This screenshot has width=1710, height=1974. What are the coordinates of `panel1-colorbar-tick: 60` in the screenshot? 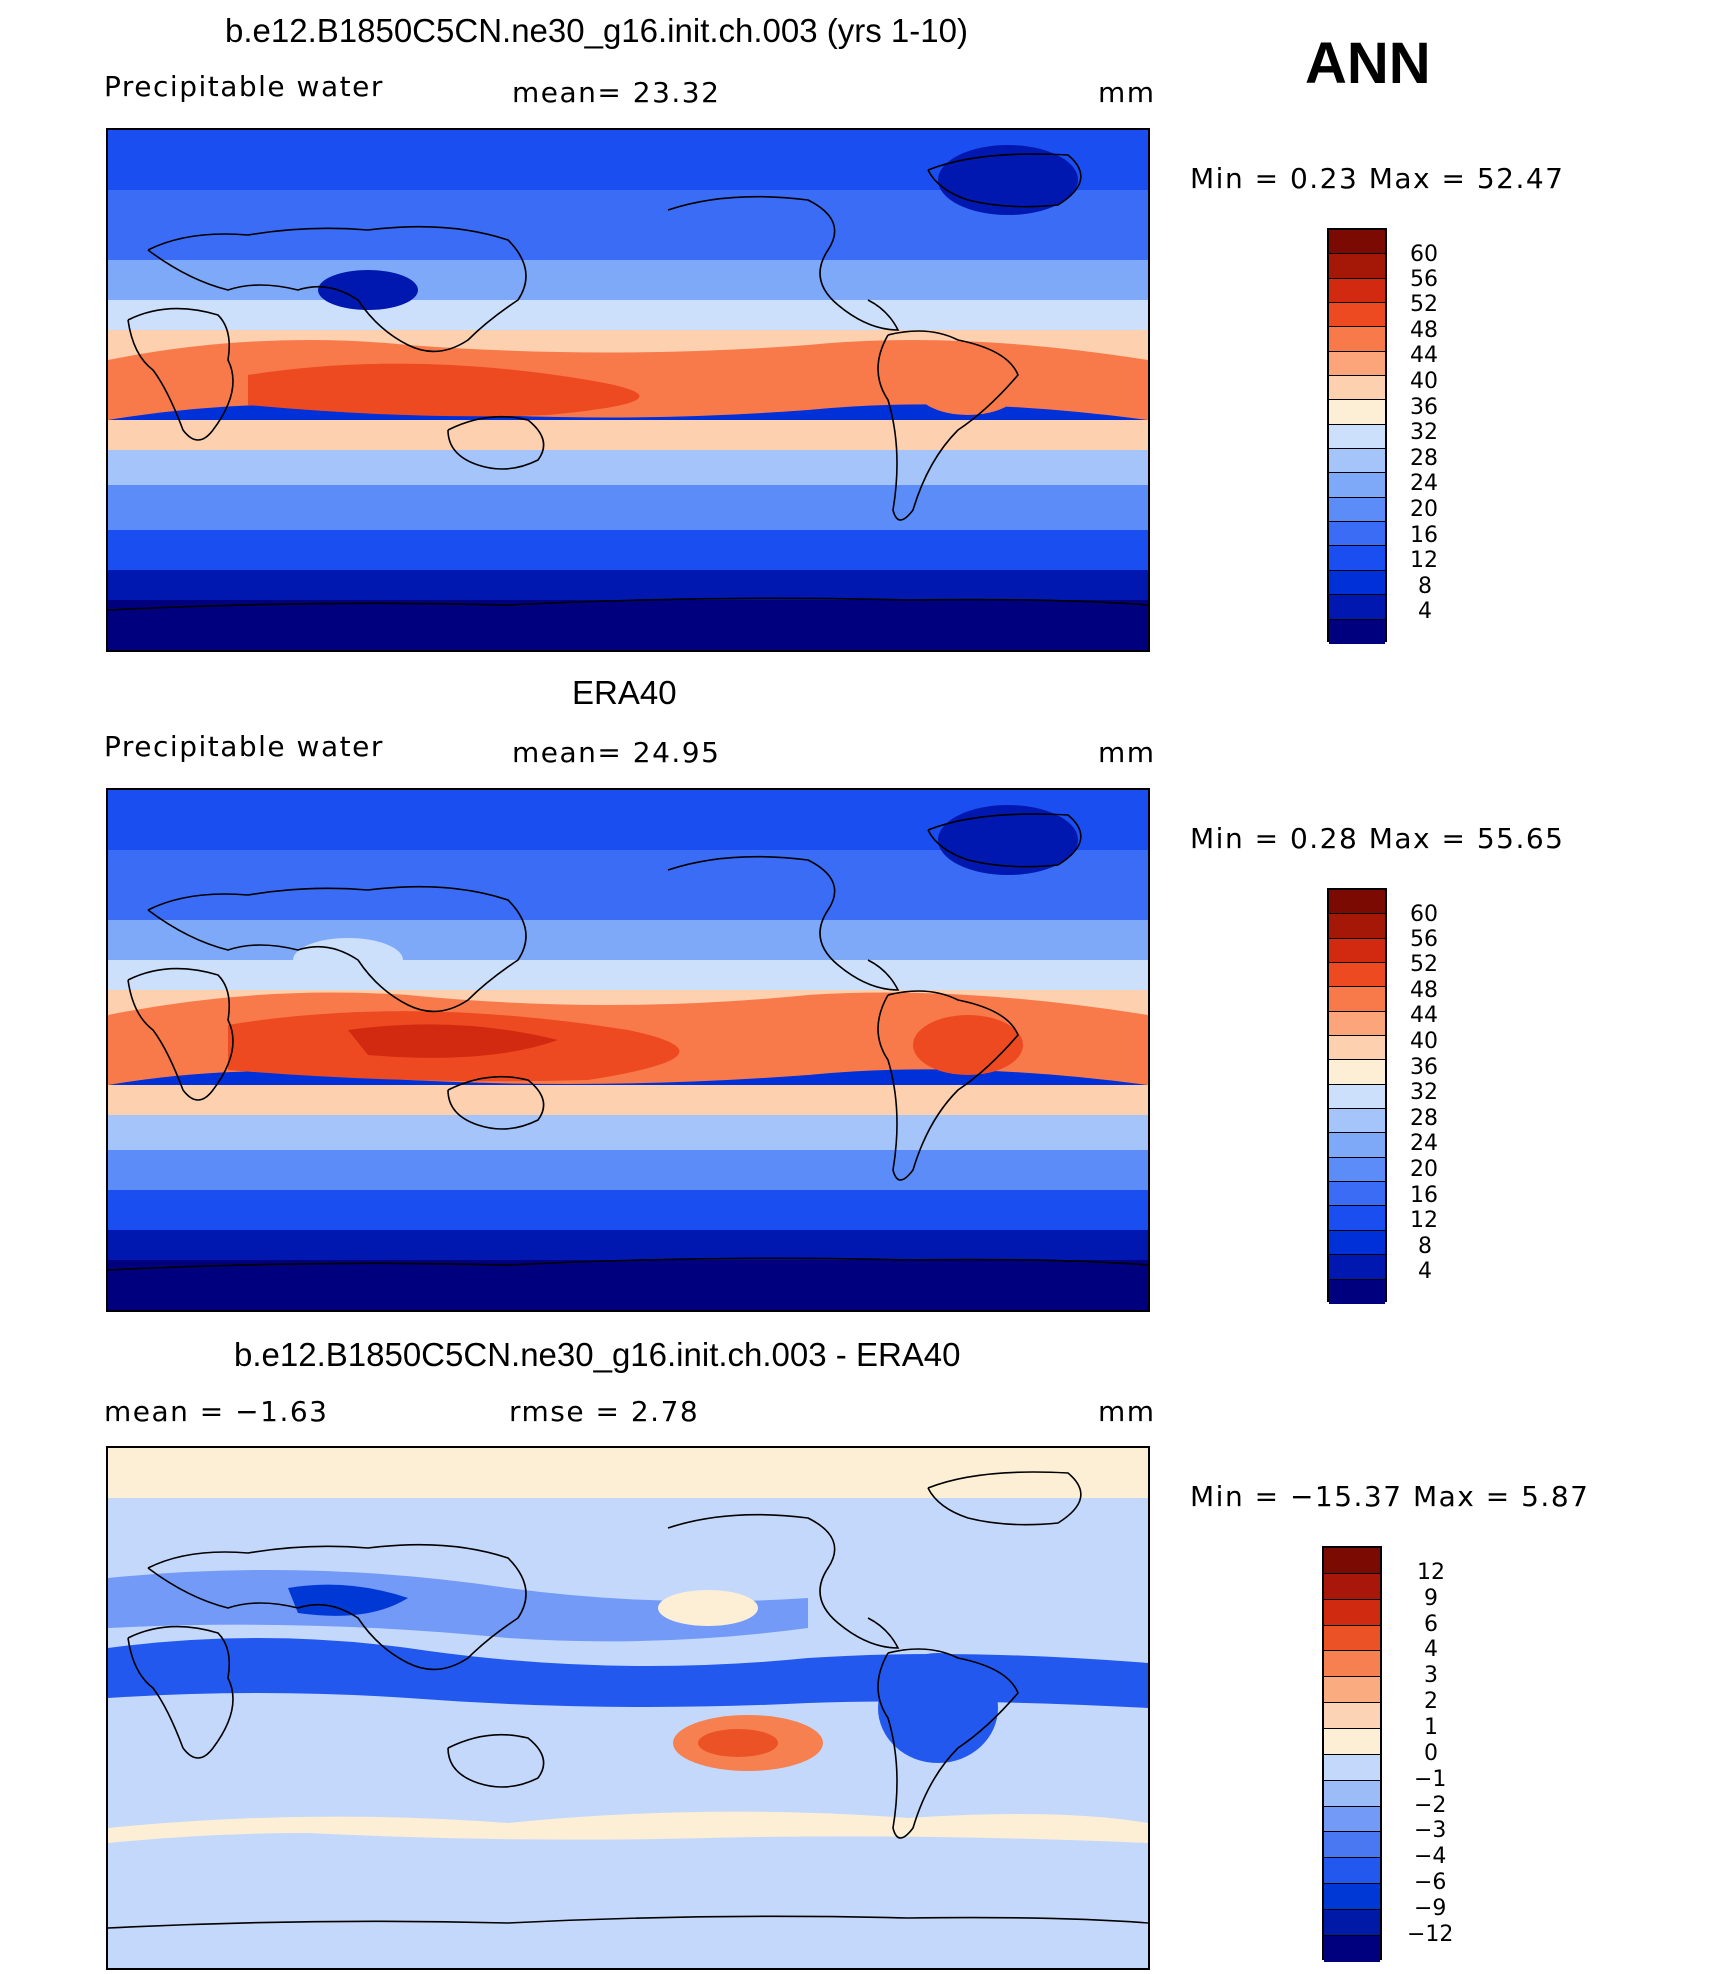 It's located at (1424, 254).